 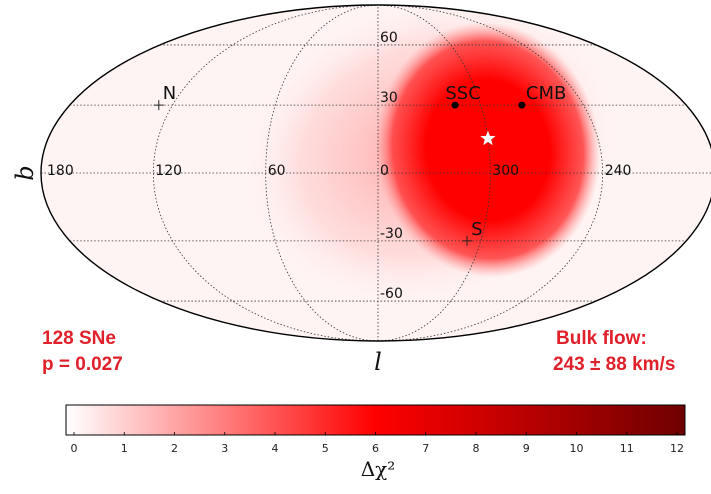 I want to click on latitude-tick-labels: 60 30 -30 -60, so click(x=391, y=166).